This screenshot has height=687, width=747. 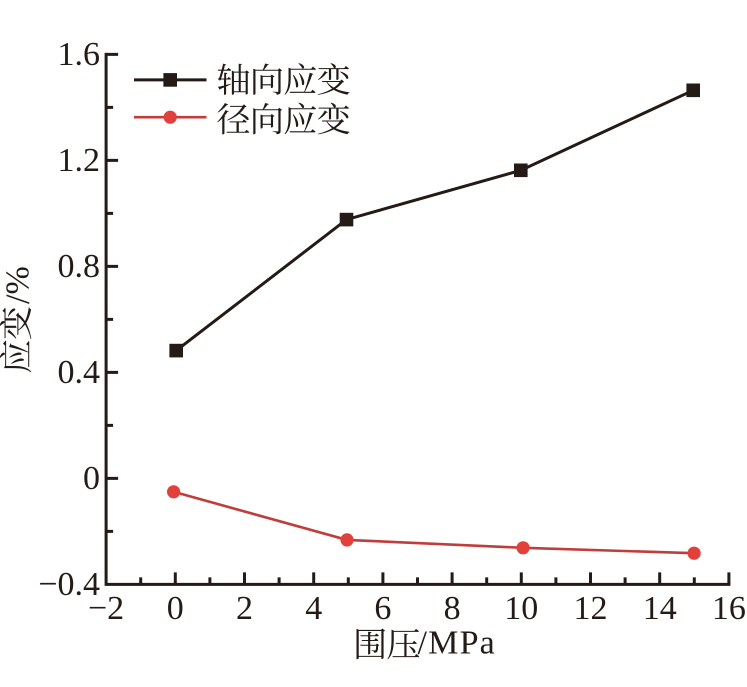 I want to click on svg-text: −0.4, so click(x=69, y=584).